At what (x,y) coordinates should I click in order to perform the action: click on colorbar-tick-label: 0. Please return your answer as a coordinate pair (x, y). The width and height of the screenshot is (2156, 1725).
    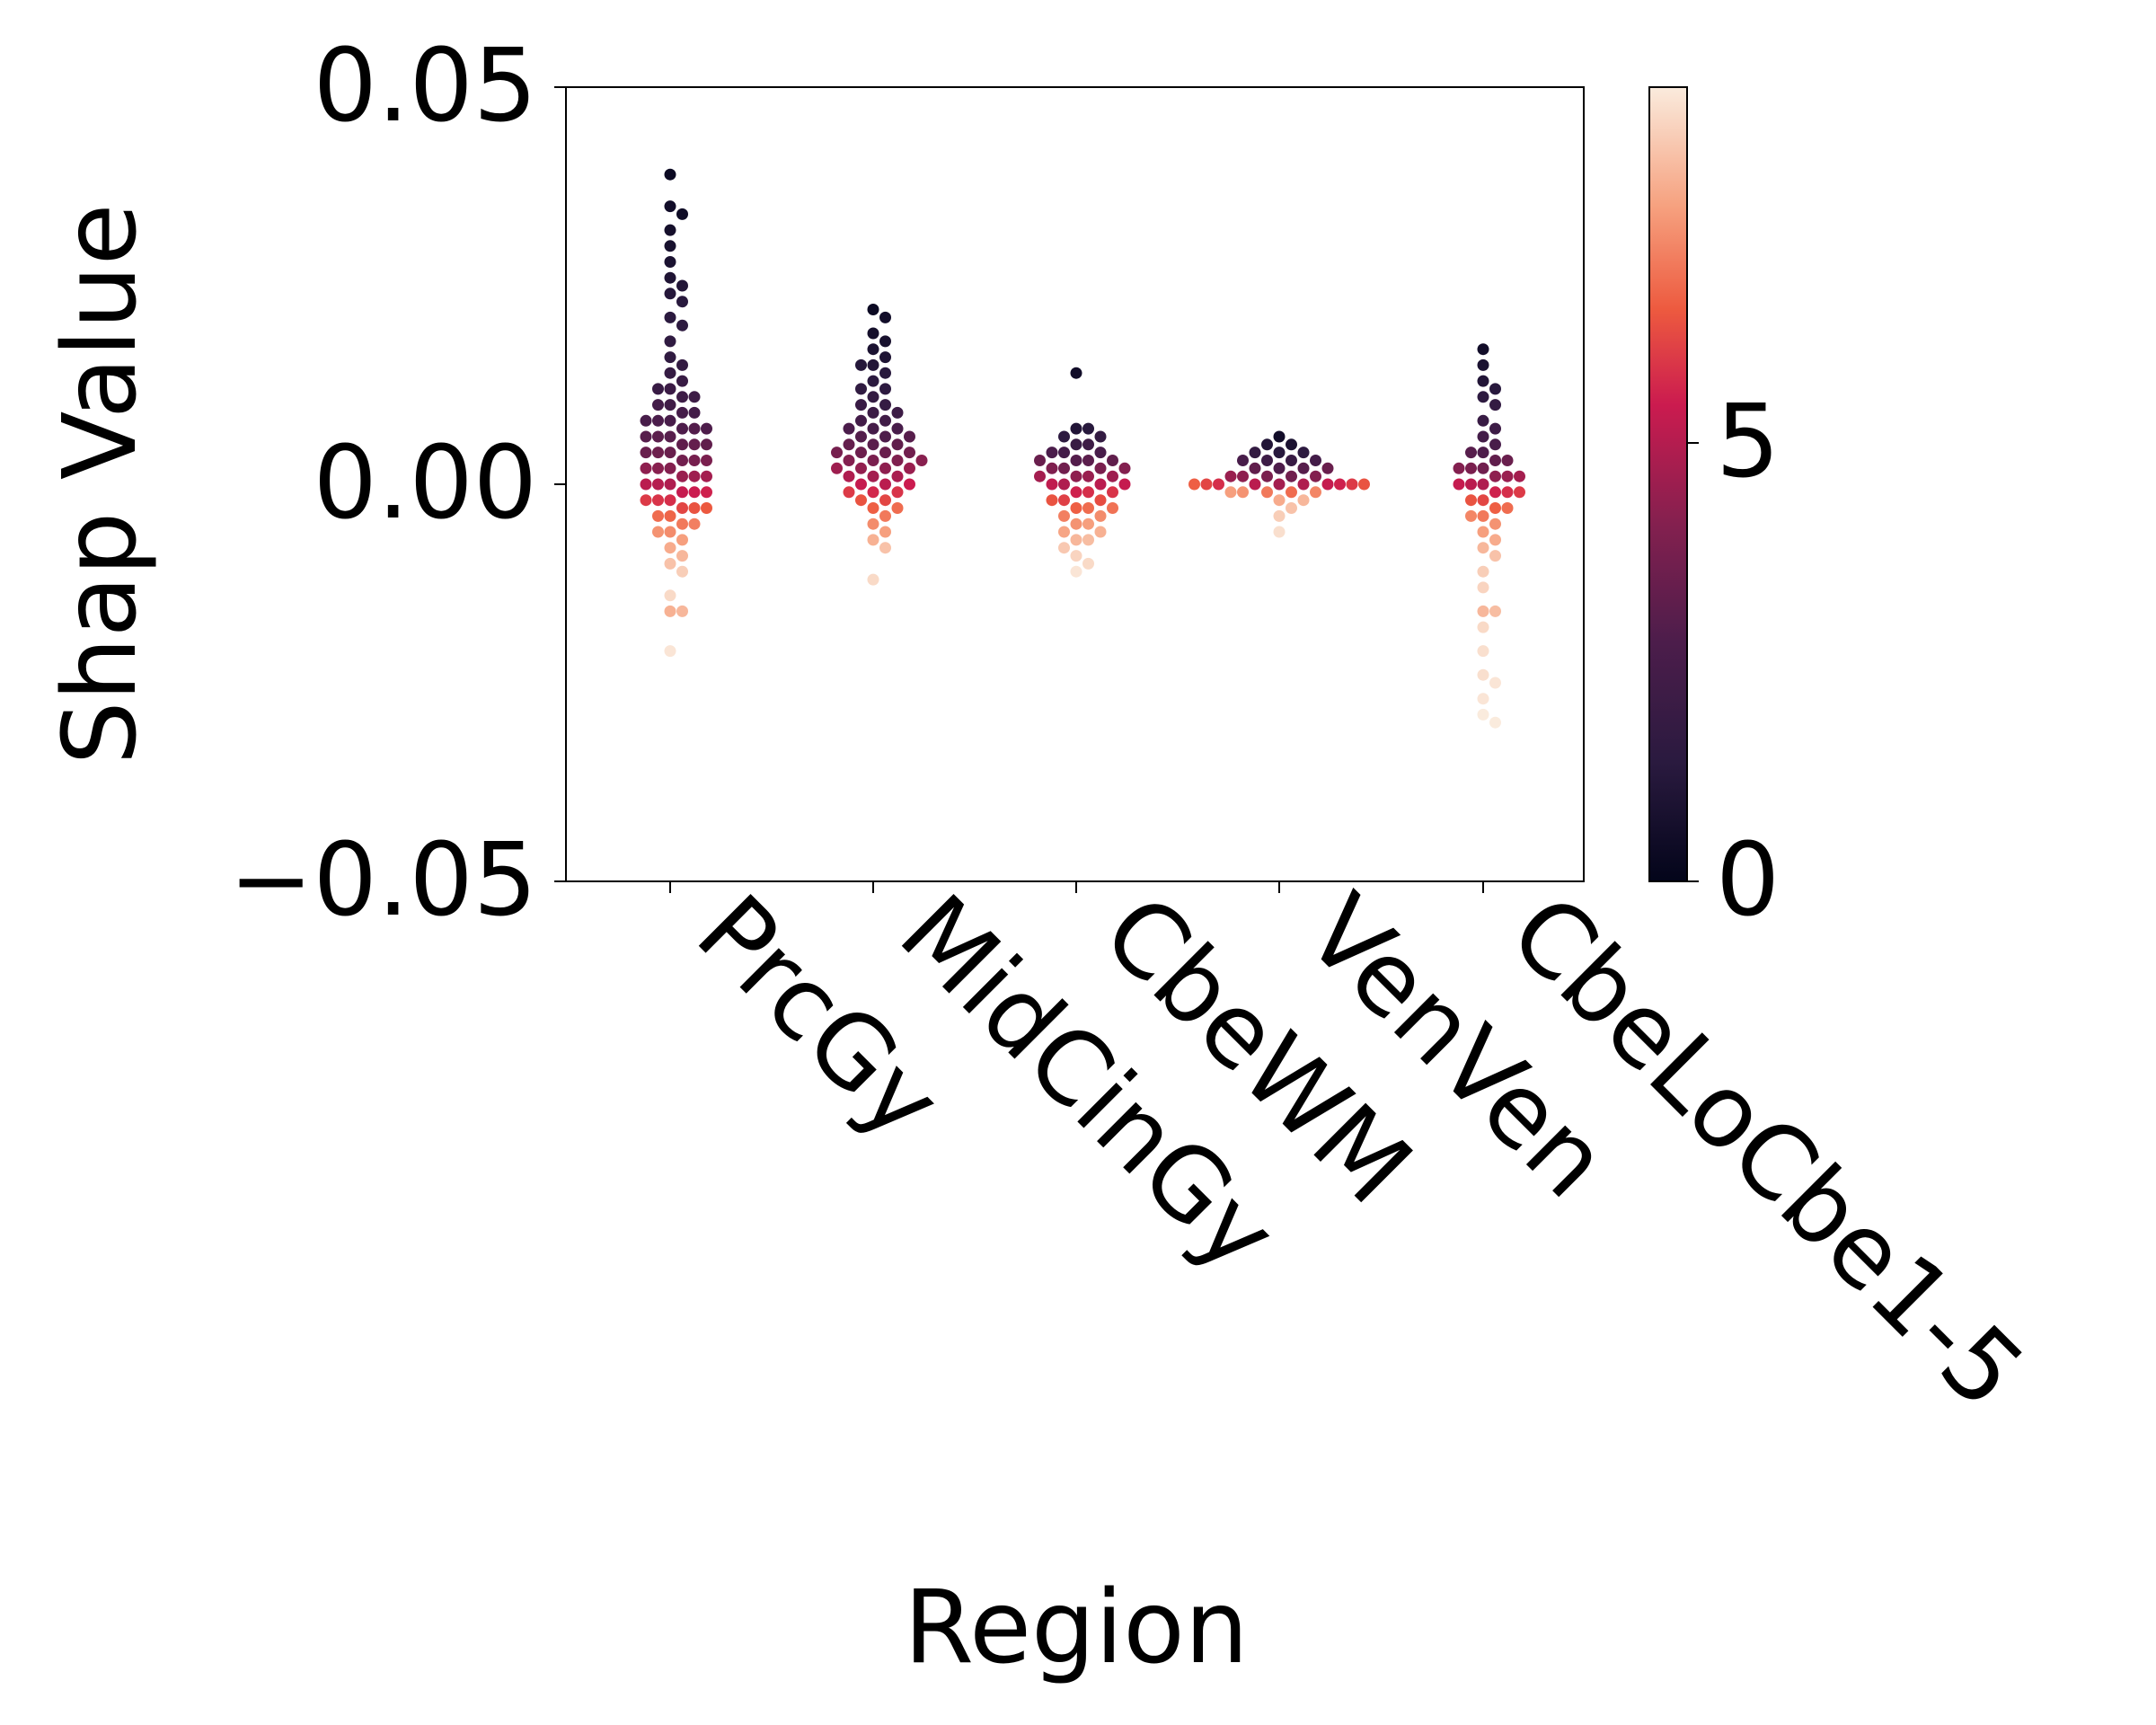
    Looking at the image, I should click on (1748, 880).